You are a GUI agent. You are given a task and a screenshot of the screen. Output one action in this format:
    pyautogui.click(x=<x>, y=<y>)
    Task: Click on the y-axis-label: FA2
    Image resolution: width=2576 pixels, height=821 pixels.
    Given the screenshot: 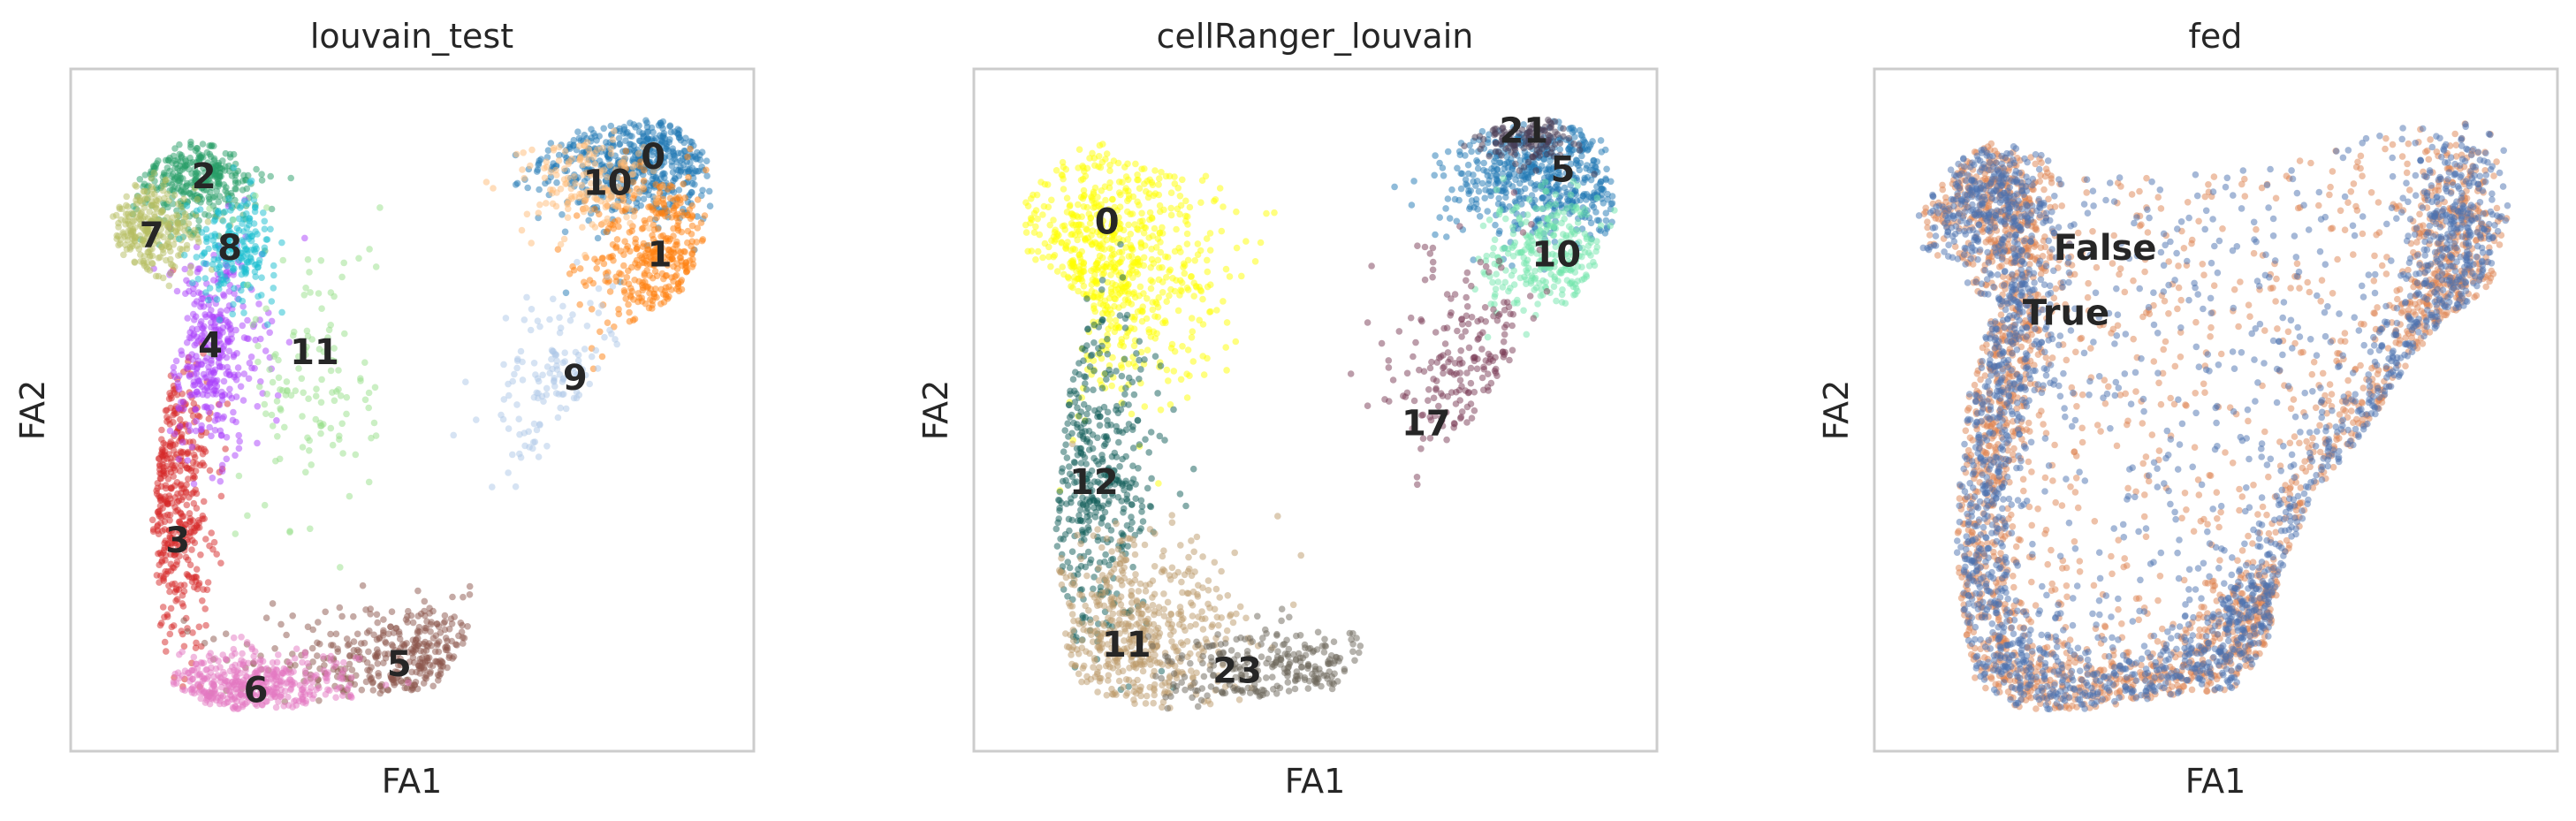 What is the action you would take?
    pyautogui.click(x=32, y=410)
    